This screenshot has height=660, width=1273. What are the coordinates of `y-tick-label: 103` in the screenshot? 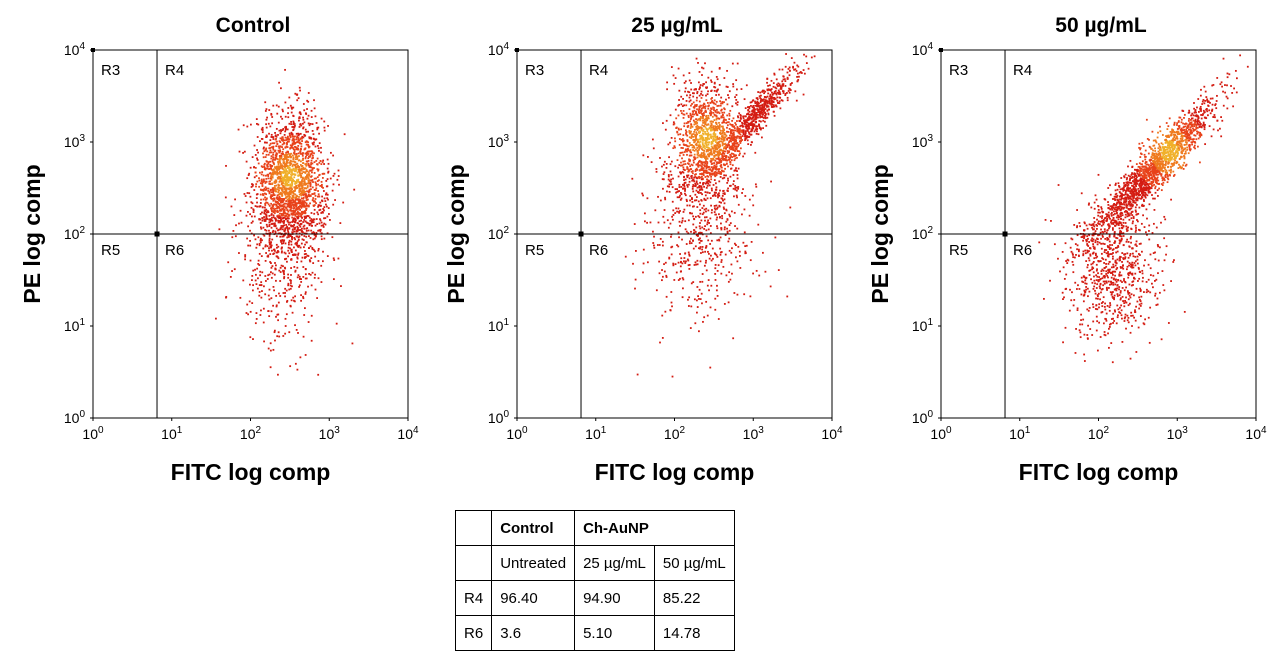 It's located at (499, 141).